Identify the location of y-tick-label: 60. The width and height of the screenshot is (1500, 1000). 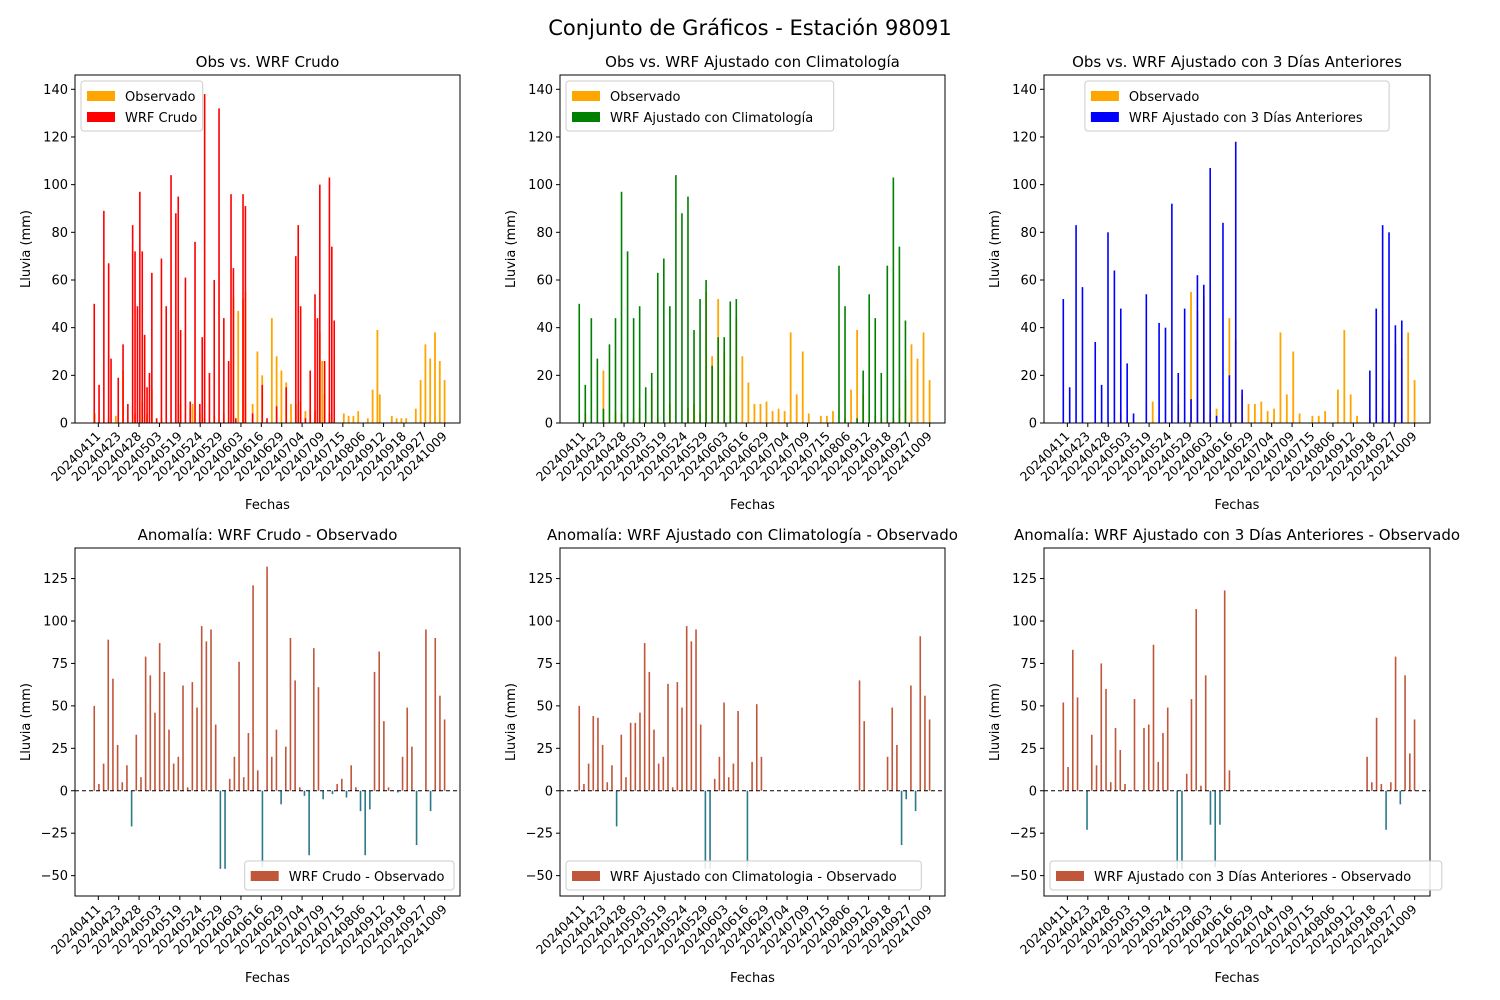
(59, 280).